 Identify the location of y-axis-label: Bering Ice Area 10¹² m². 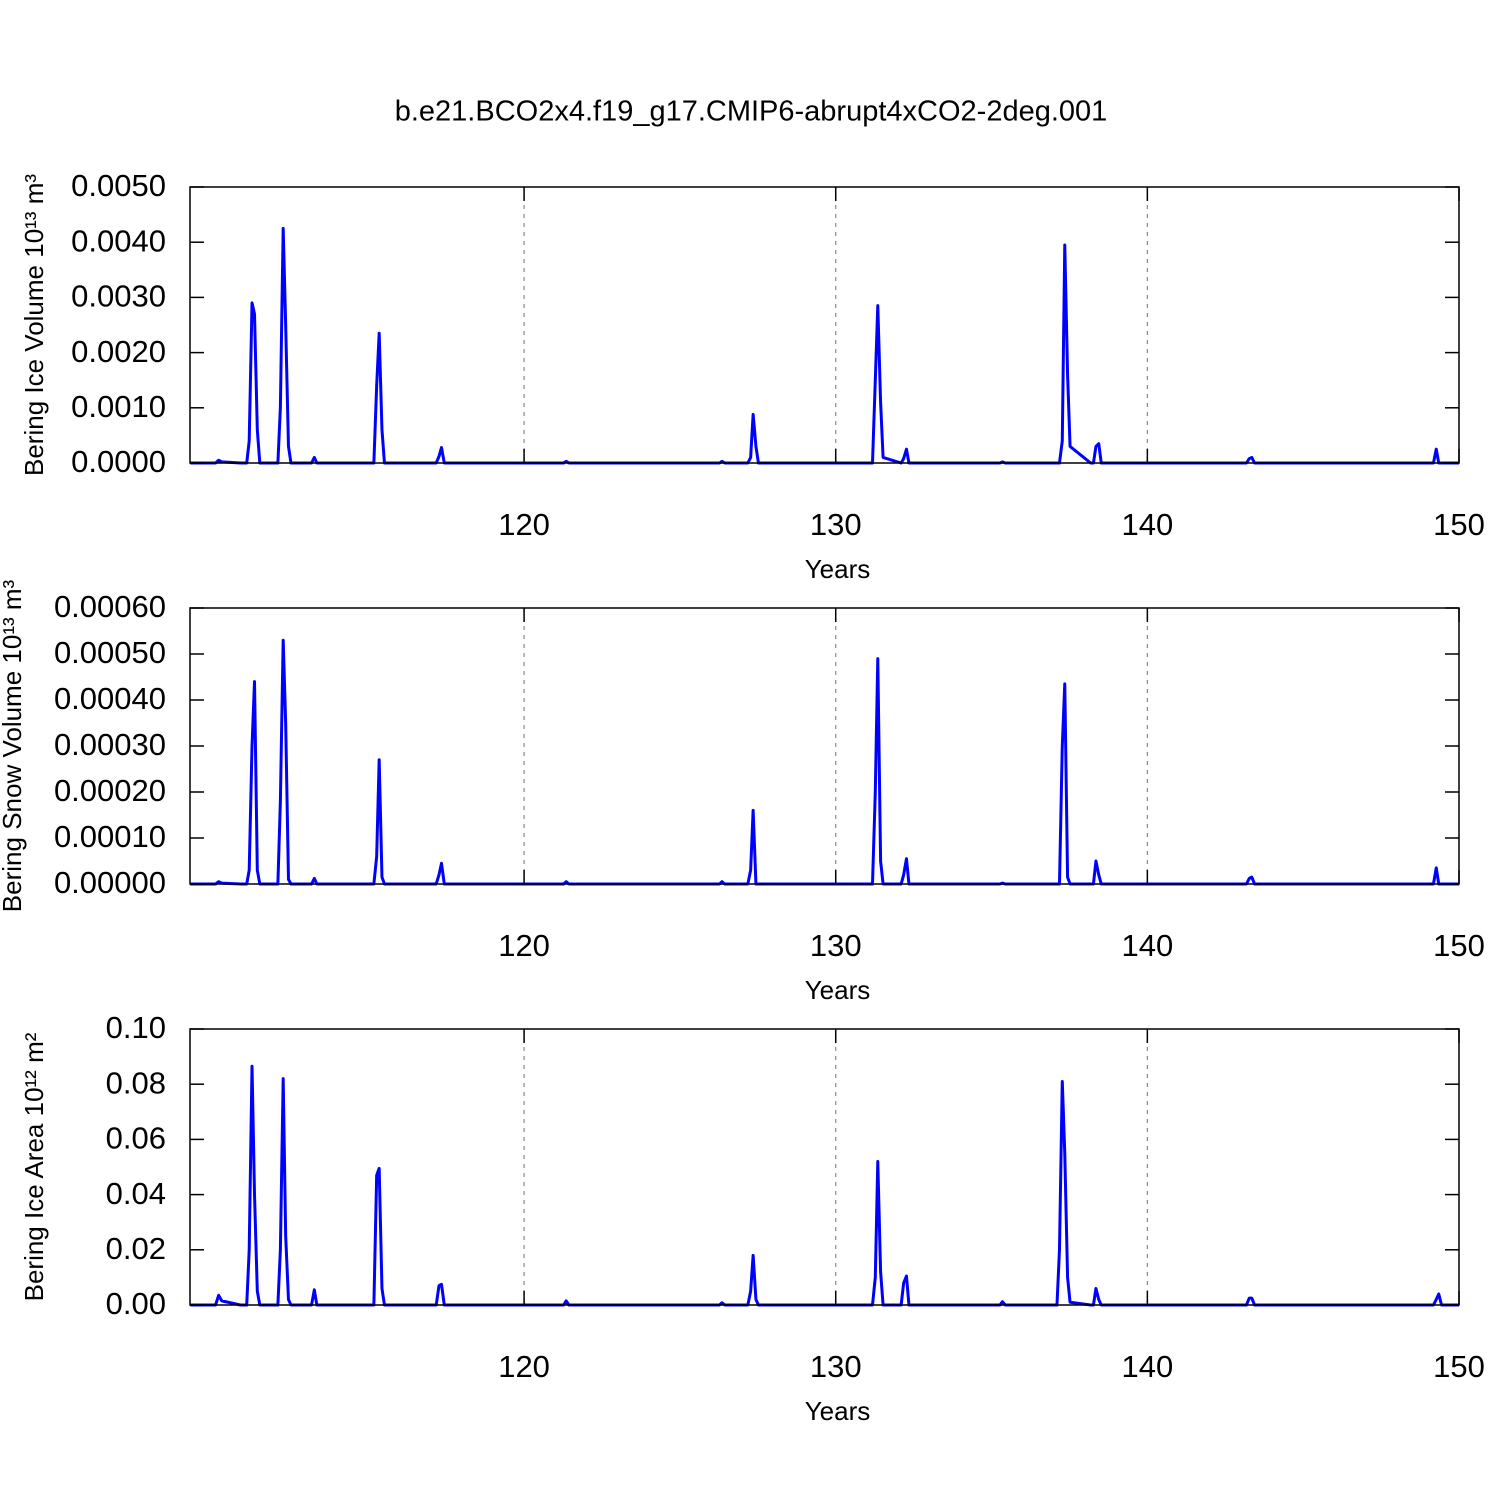
(34, 1166).